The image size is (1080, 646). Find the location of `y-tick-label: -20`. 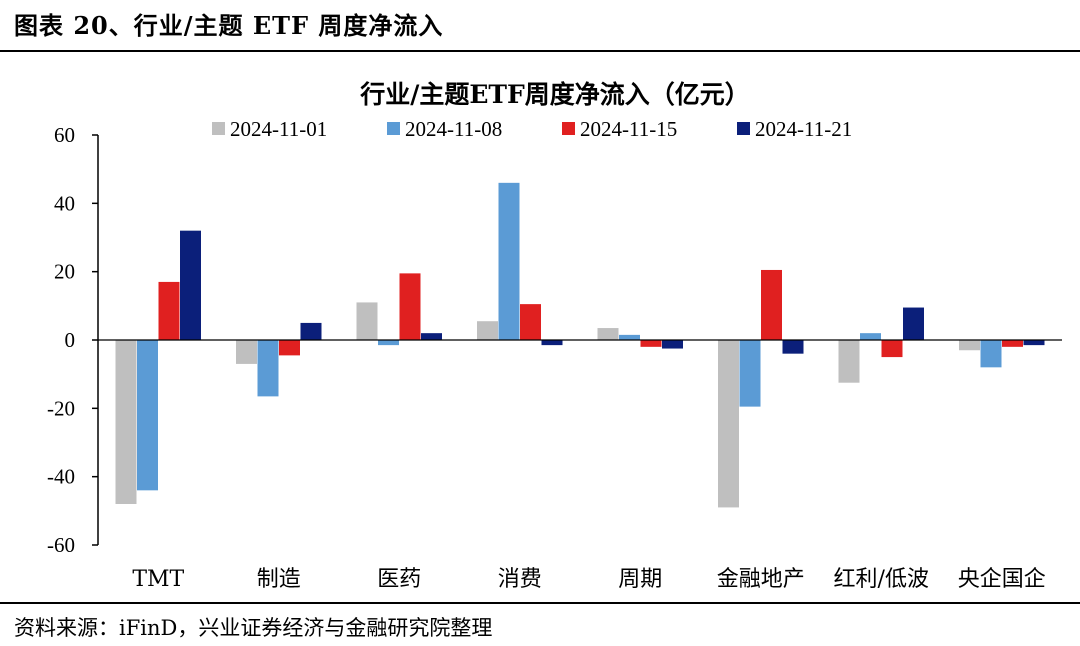

y-tick-label: -20 is located at coordinates (61, 408).